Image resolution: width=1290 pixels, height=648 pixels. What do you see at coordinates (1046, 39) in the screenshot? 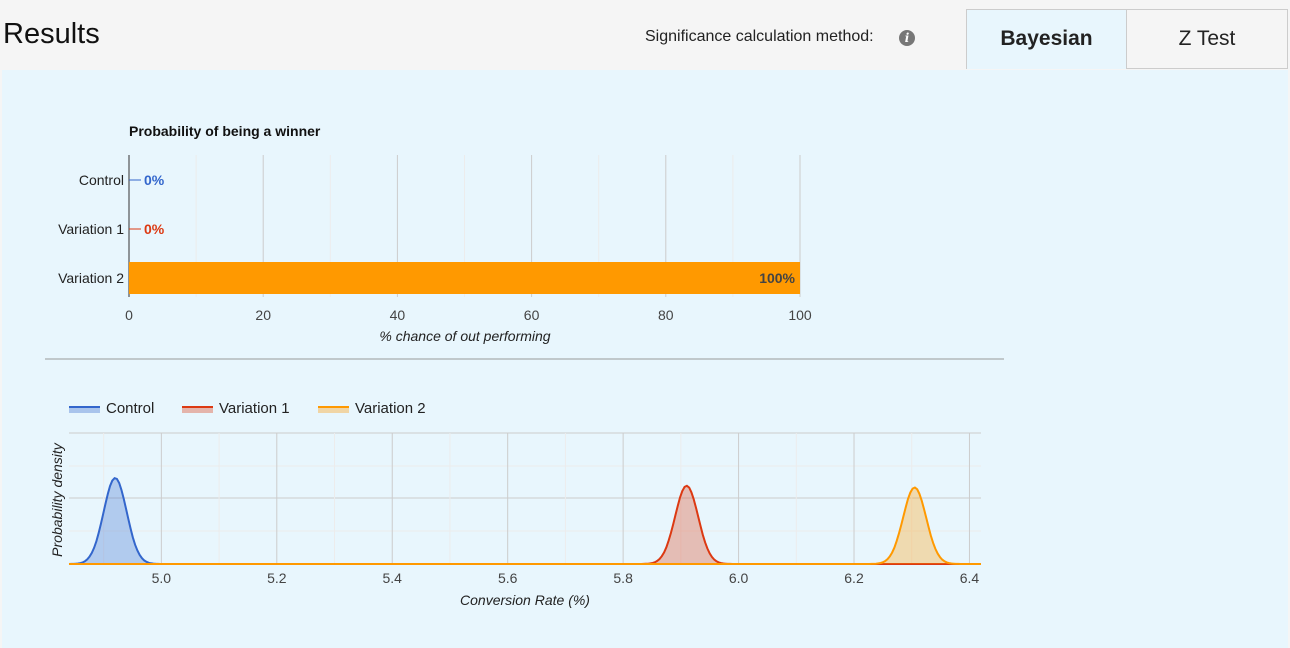
I see `tab-bayesian: Bayesian` at bounding box center [1046, 39].